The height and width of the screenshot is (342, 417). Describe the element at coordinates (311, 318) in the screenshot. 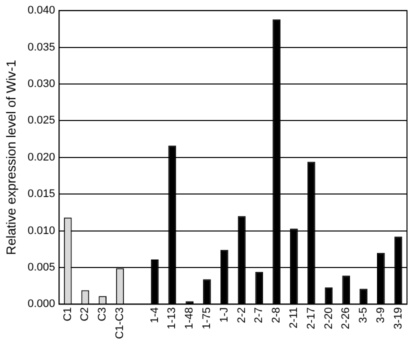

I see `x-tick-label: 2-17` at that location.